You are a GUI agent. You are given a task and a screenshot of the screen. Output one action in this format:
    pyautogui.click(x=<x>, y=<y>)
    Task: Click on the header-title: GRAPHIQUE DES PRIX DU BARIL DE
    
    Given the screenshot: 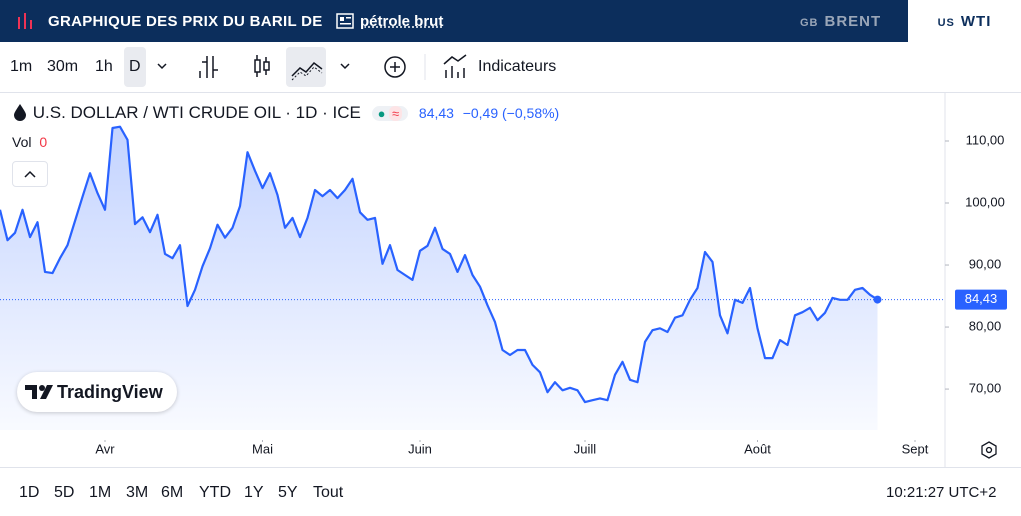 What is the action you would take?
    pyautogui.click(x=185, y=21)
    